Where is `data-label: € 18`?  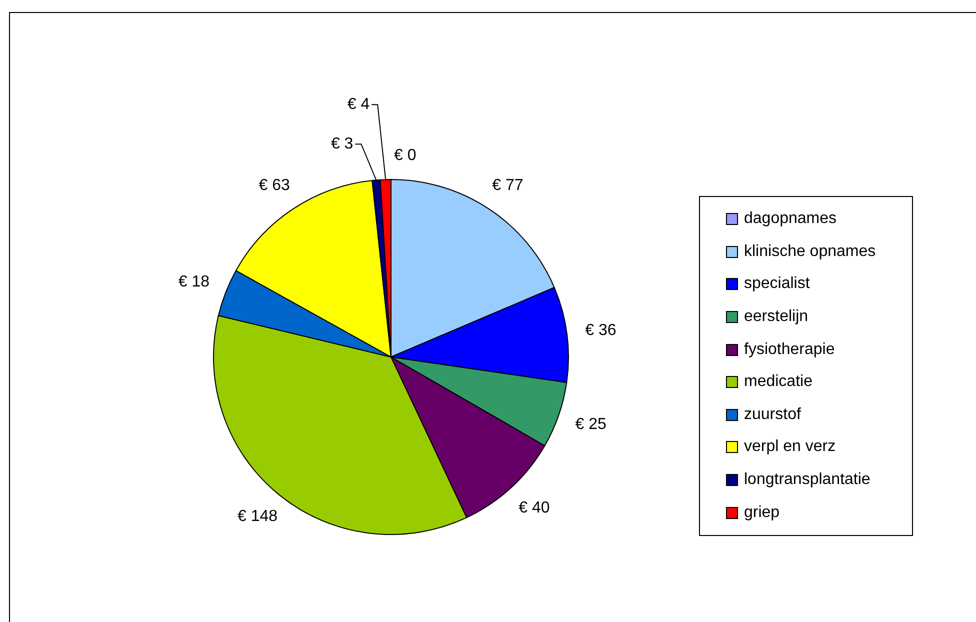 data-label: € 18 is located at coordinates (194, 282).